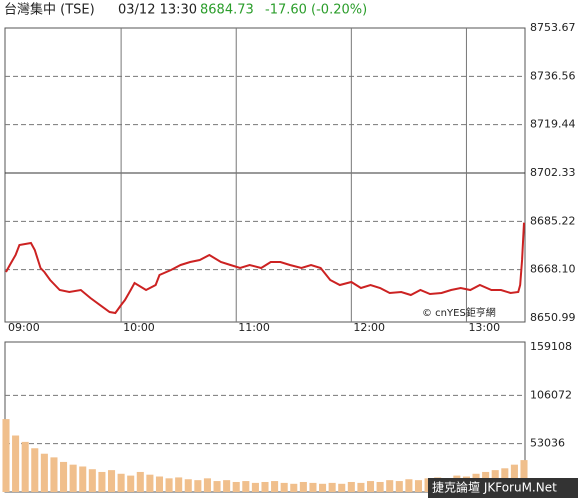 The width and height of the screenshot is (580, 500). I want to click on y-tick-label: 8736.56, so click(553, 75).